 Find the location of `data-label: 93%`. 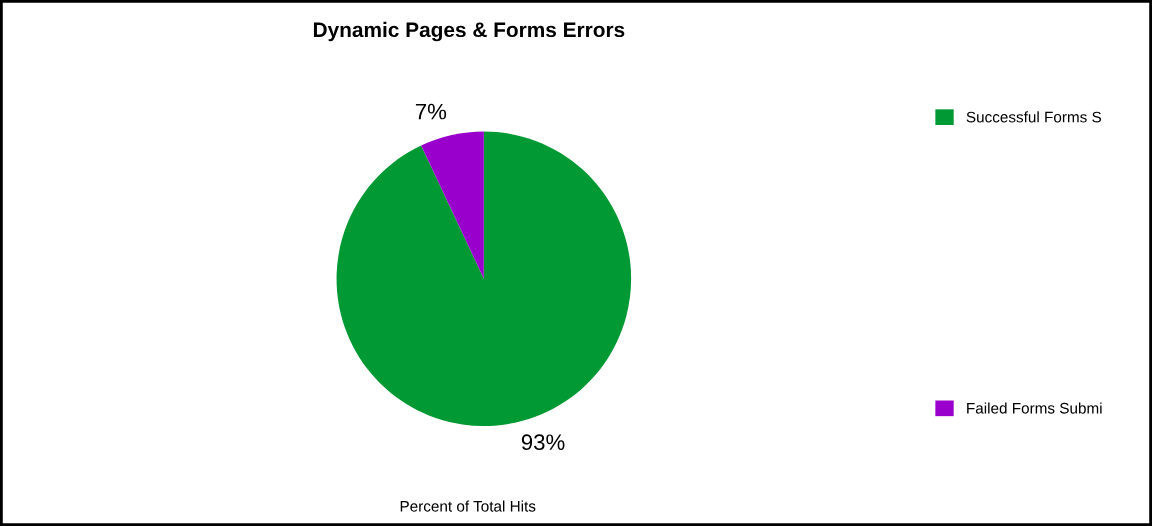

data-label: 93% is located at coordinates (543, 442).